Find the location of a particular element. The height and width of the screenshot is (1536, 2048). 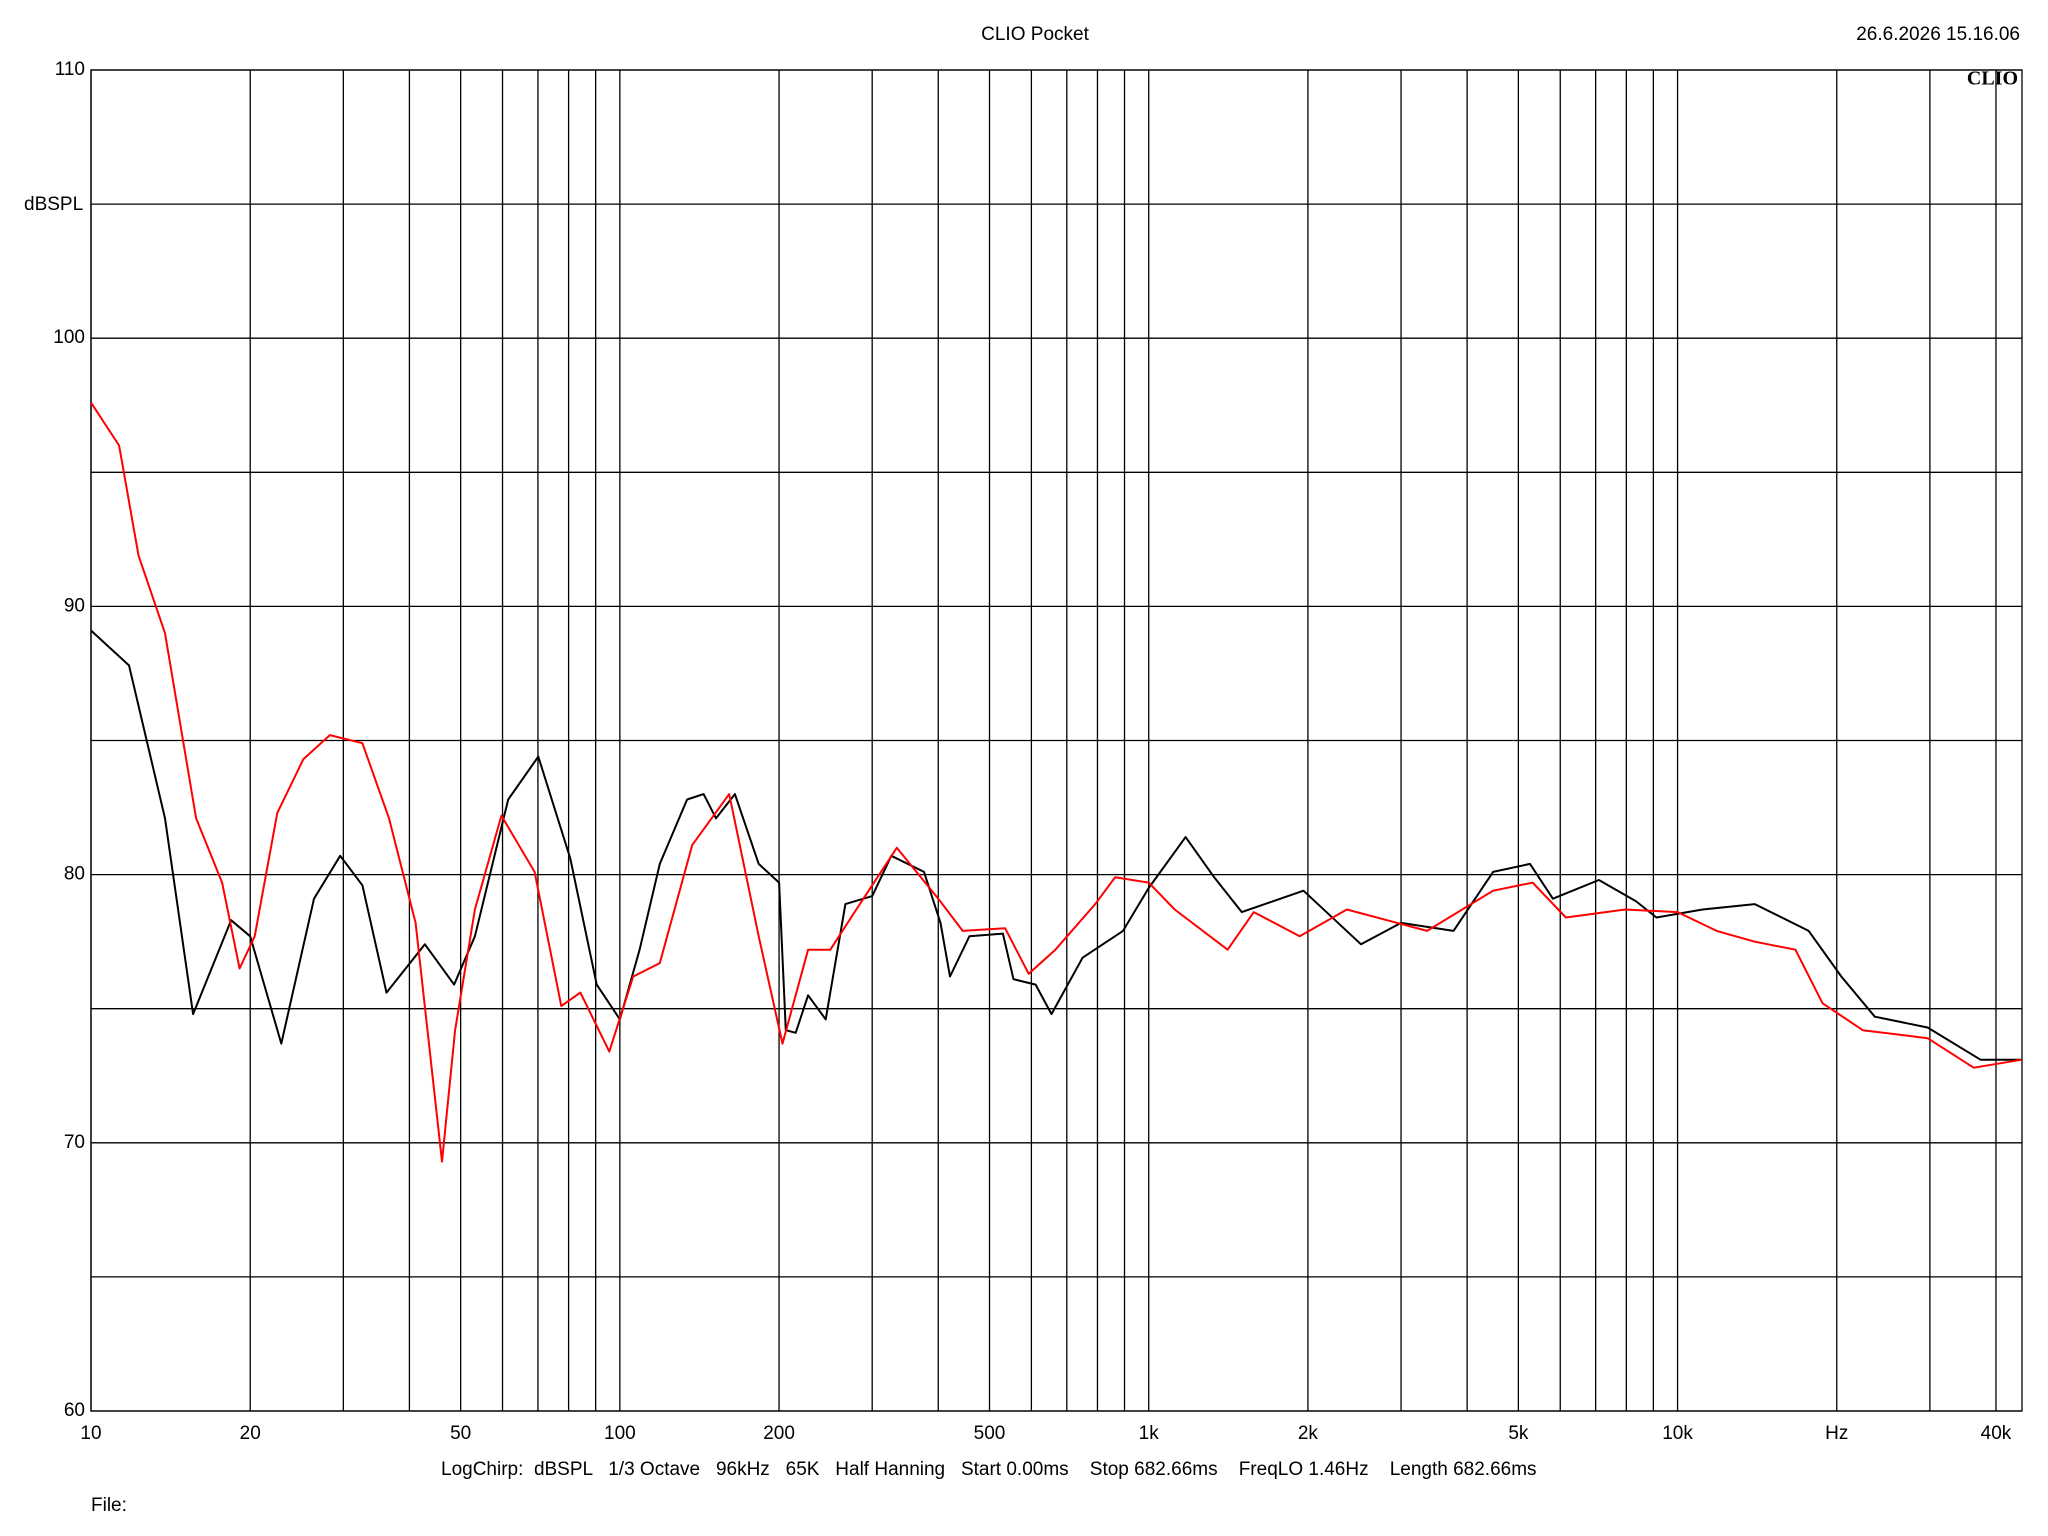

y-tick-label: 100 is located at coordinates (69, 337).